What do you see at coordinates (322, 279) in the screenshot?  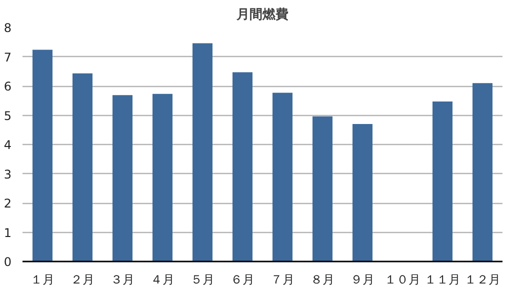 I see `x-tick-label: ８月` at bounding box center [322, 279].